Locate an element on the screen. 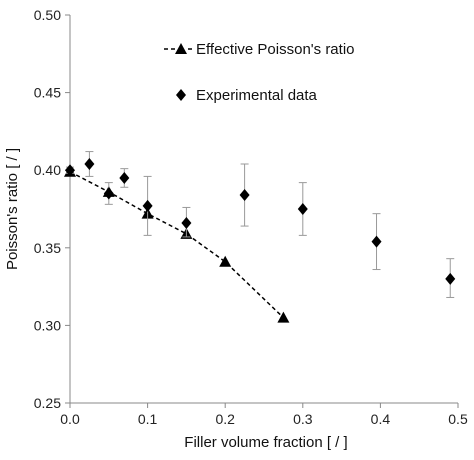 The height and width of the screenshot is (460, 474). x-tick-label: 0.5 is located at coordinates (458, 419).